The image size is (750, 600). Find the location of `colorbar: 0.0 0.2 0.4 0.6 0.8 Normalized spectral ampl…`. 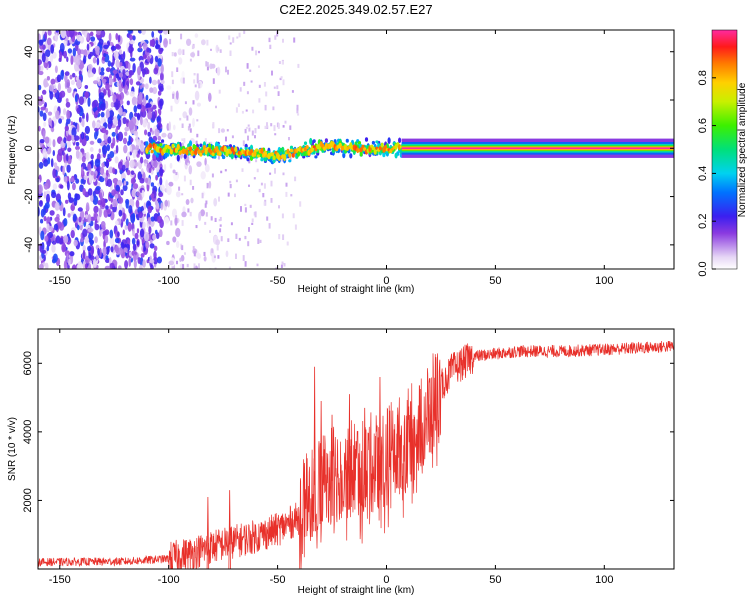

colorbar: 0.0 0.2 0.4 0.6 0.8 Normalized spectral ampl… is located at coordinates (722, 153).